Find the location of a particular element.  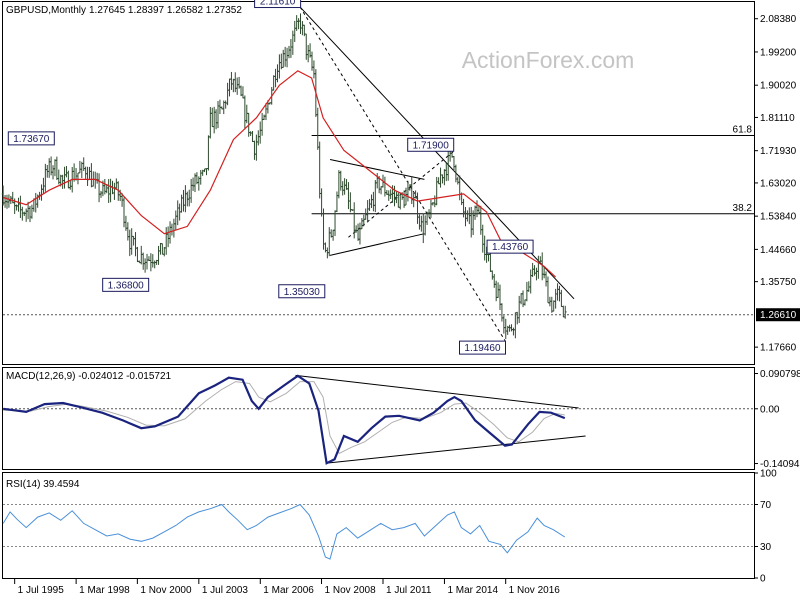

price-trendline is located at coordinates (377, 245).